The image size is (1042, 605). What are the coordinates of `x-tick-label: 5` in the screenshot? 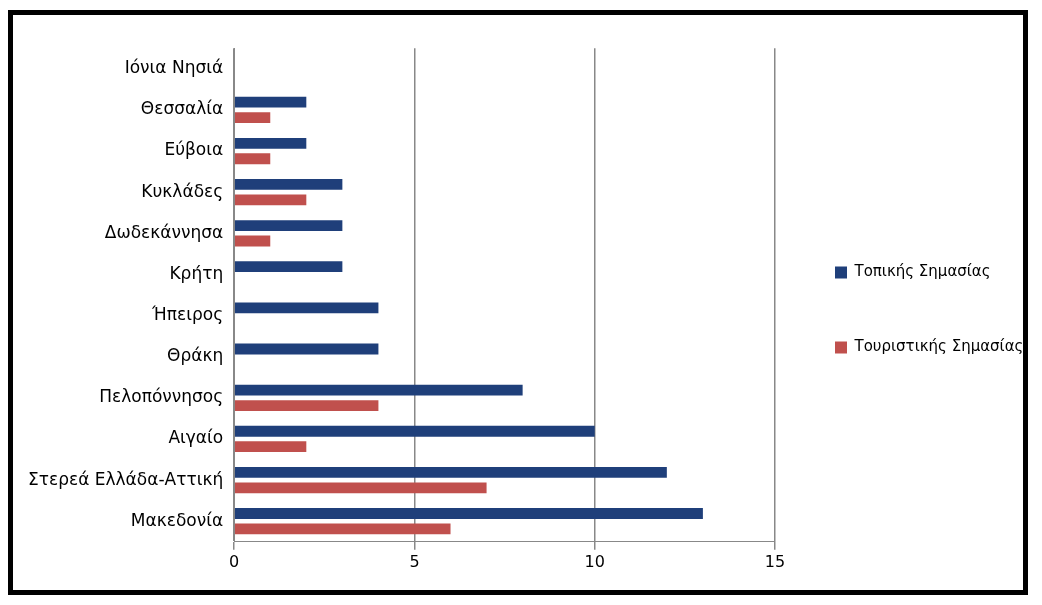 It's located at (414, 561).